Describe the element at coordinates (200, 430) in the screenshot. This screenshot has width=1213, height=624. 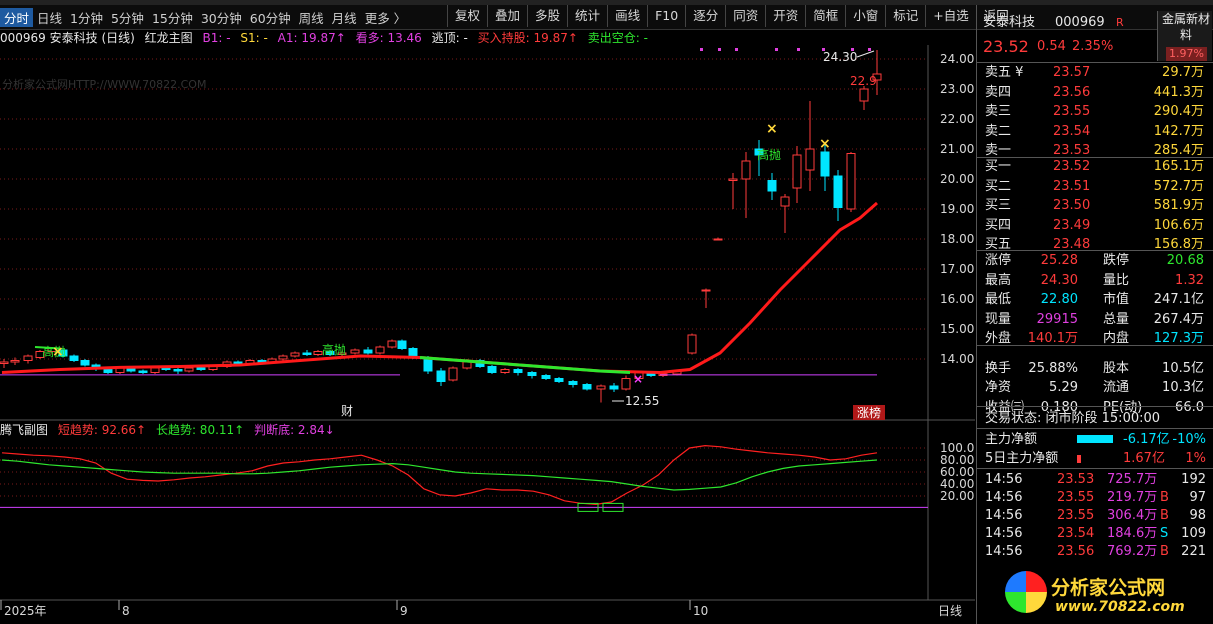
I see `long-trend-label: 长趋势: 80.11↑` at that location.